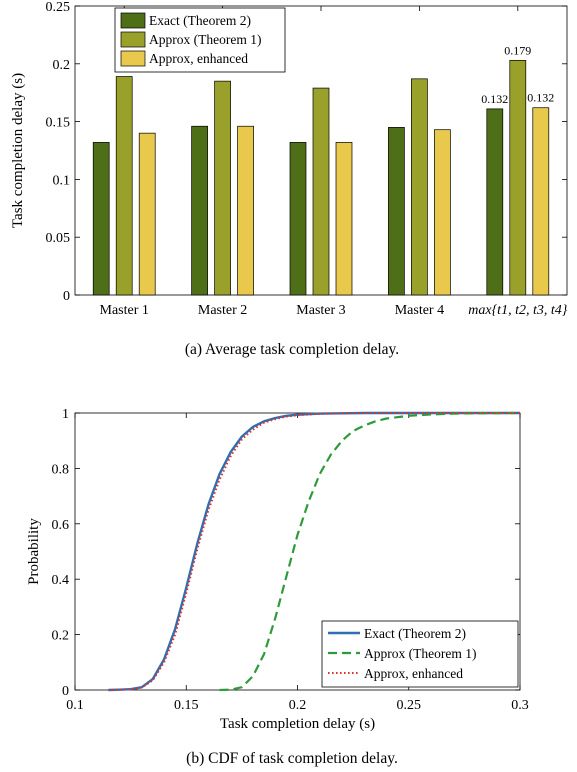 This screenshot has width=577, height=772. Describe the element at coordinates (65, 691) in the screenshot. I see `y-tick-label-b: 0` at that location.